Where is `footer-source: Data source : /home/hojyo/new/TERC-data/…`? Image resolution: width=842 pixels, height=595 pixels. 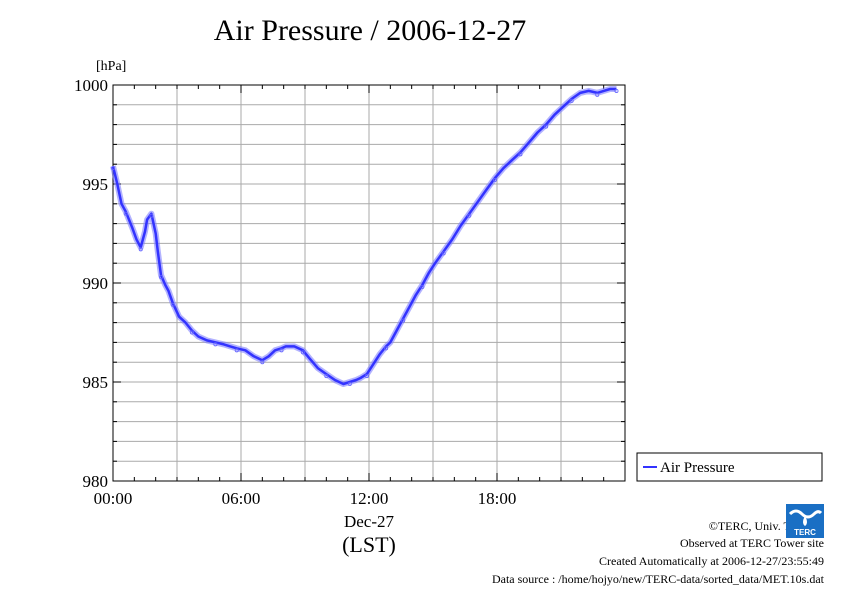
footer-source: Data source : /home/hojyo/new/TERC-data/… is located at coordinates (657, 579).